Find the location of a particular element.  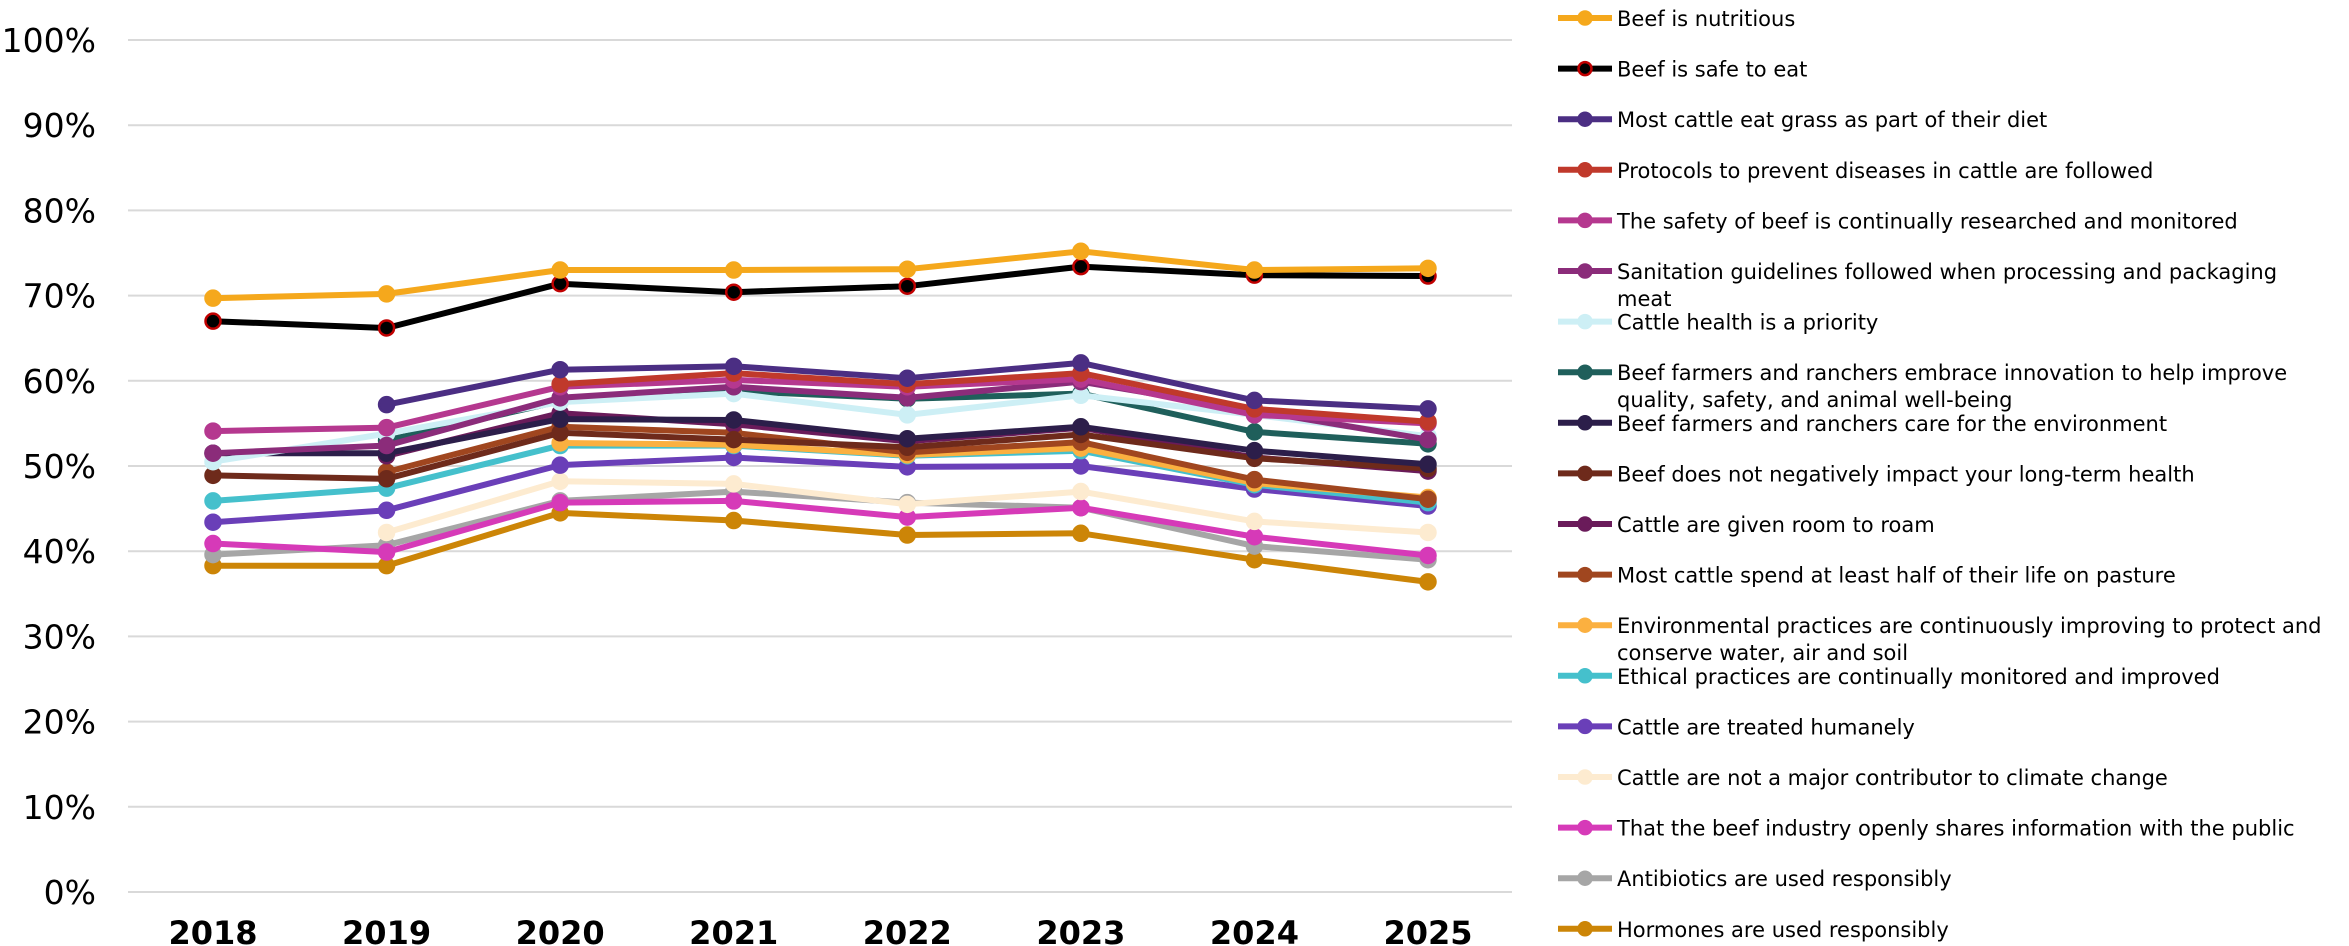

x-tick-label: 2024 is located at coordinates (1254, 930).